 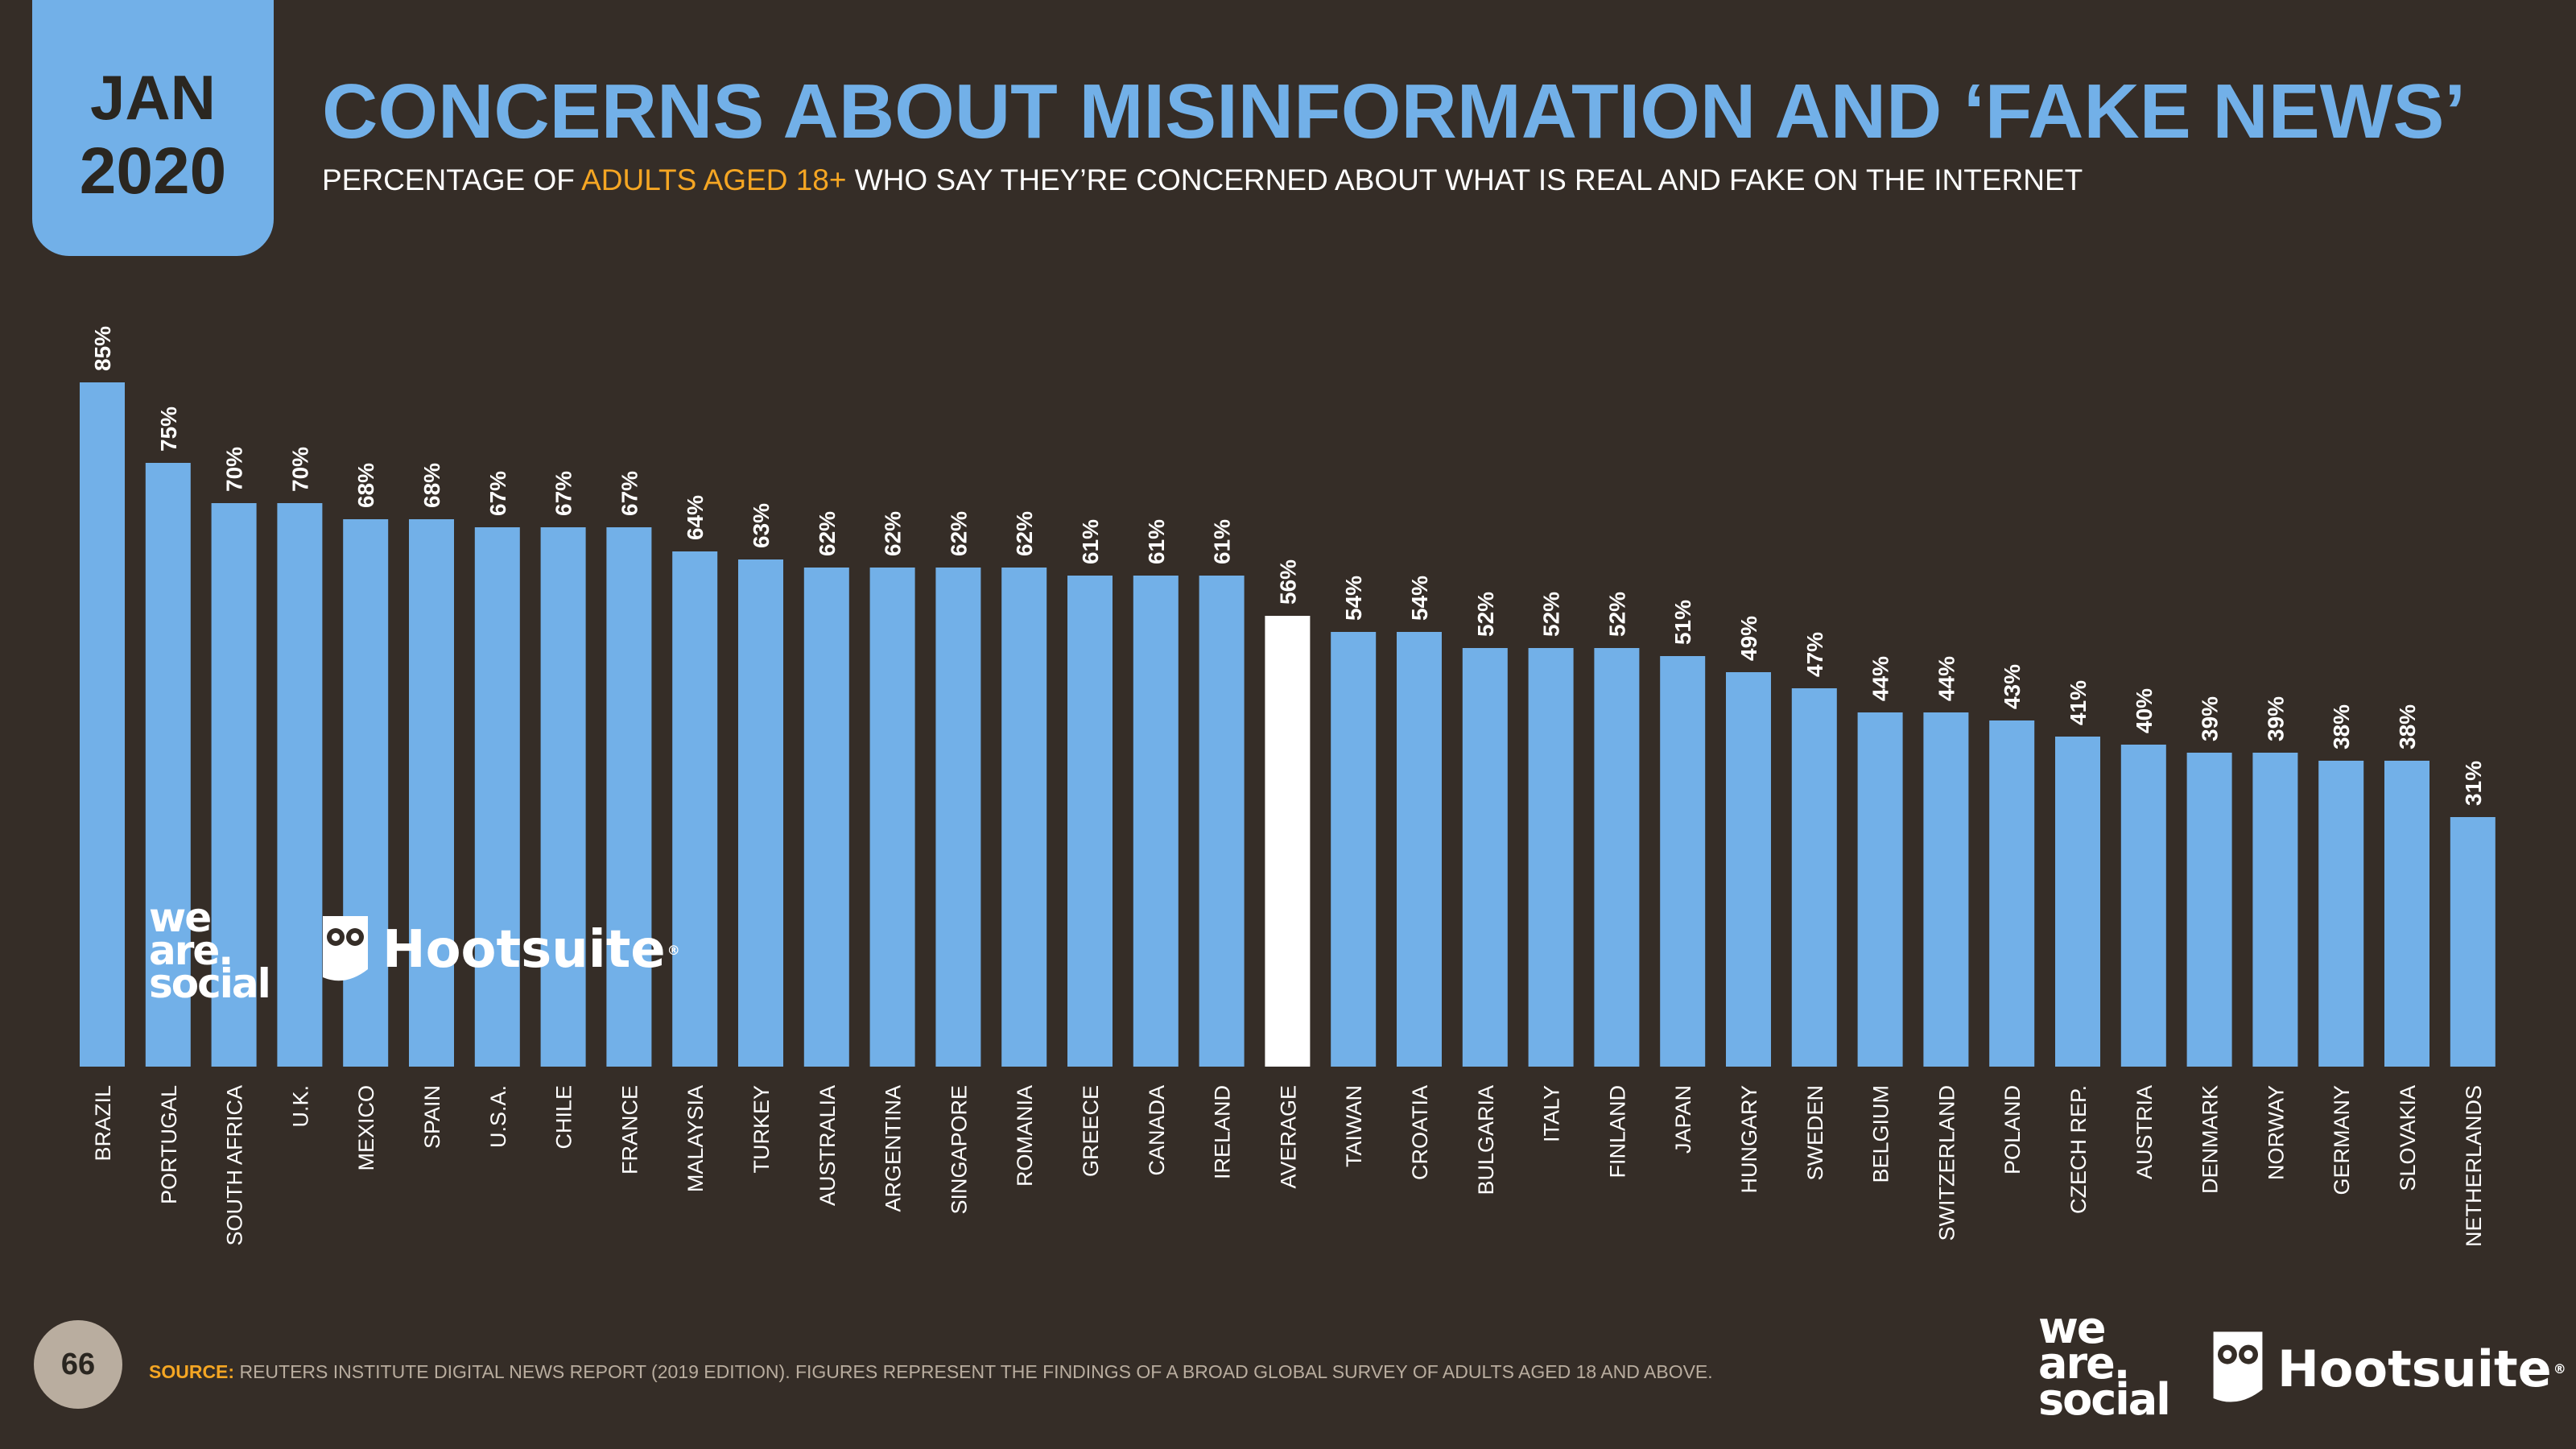 What do you see at coordinates (1419, 598) in the screenshot?
I see `value-label-croatia: 54%` at bounding box center [1419, 598].